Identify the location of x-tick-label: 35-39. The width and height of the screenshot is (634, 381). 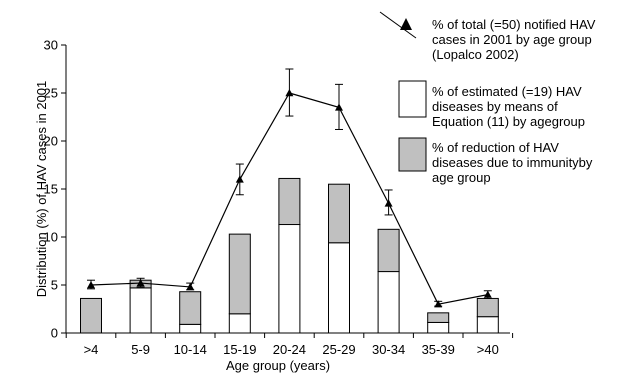
(438, 349).